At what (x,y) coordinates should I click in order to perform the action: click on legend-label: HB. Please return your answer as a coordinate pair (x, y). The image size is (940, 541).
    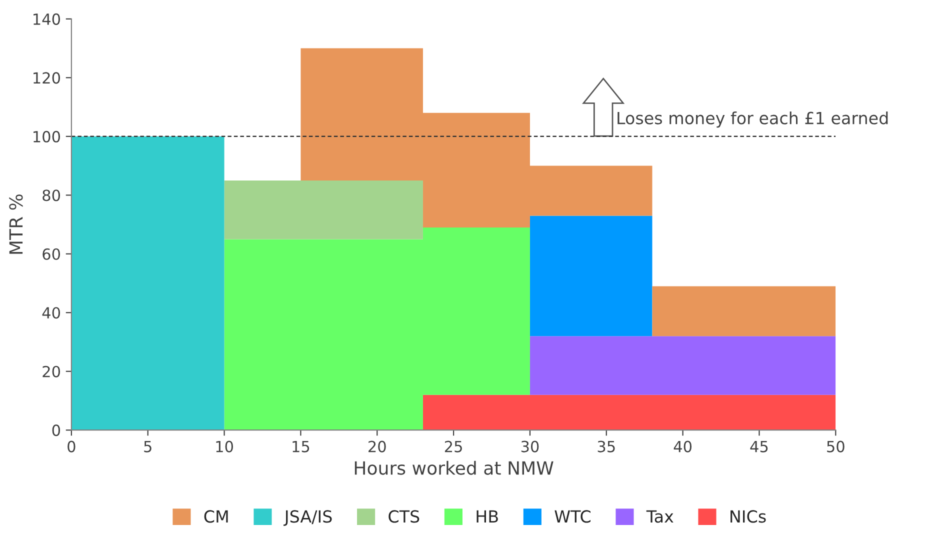
    Looking at the image, I should click on (487, 516).